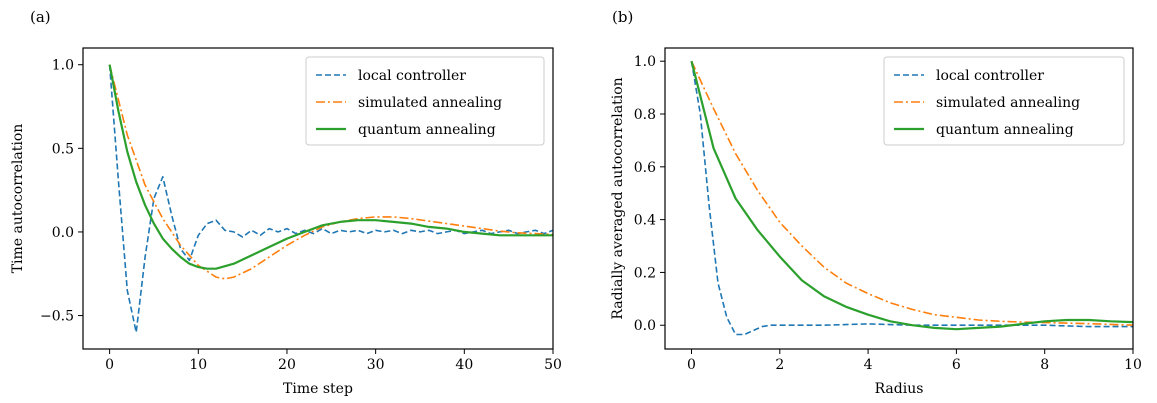 Image resolution: width=1157 pixels, height=403 pixels. Describe the element at coordinates (956, 365) in the screenshot. I see `x-tick-label: 6` at that location.